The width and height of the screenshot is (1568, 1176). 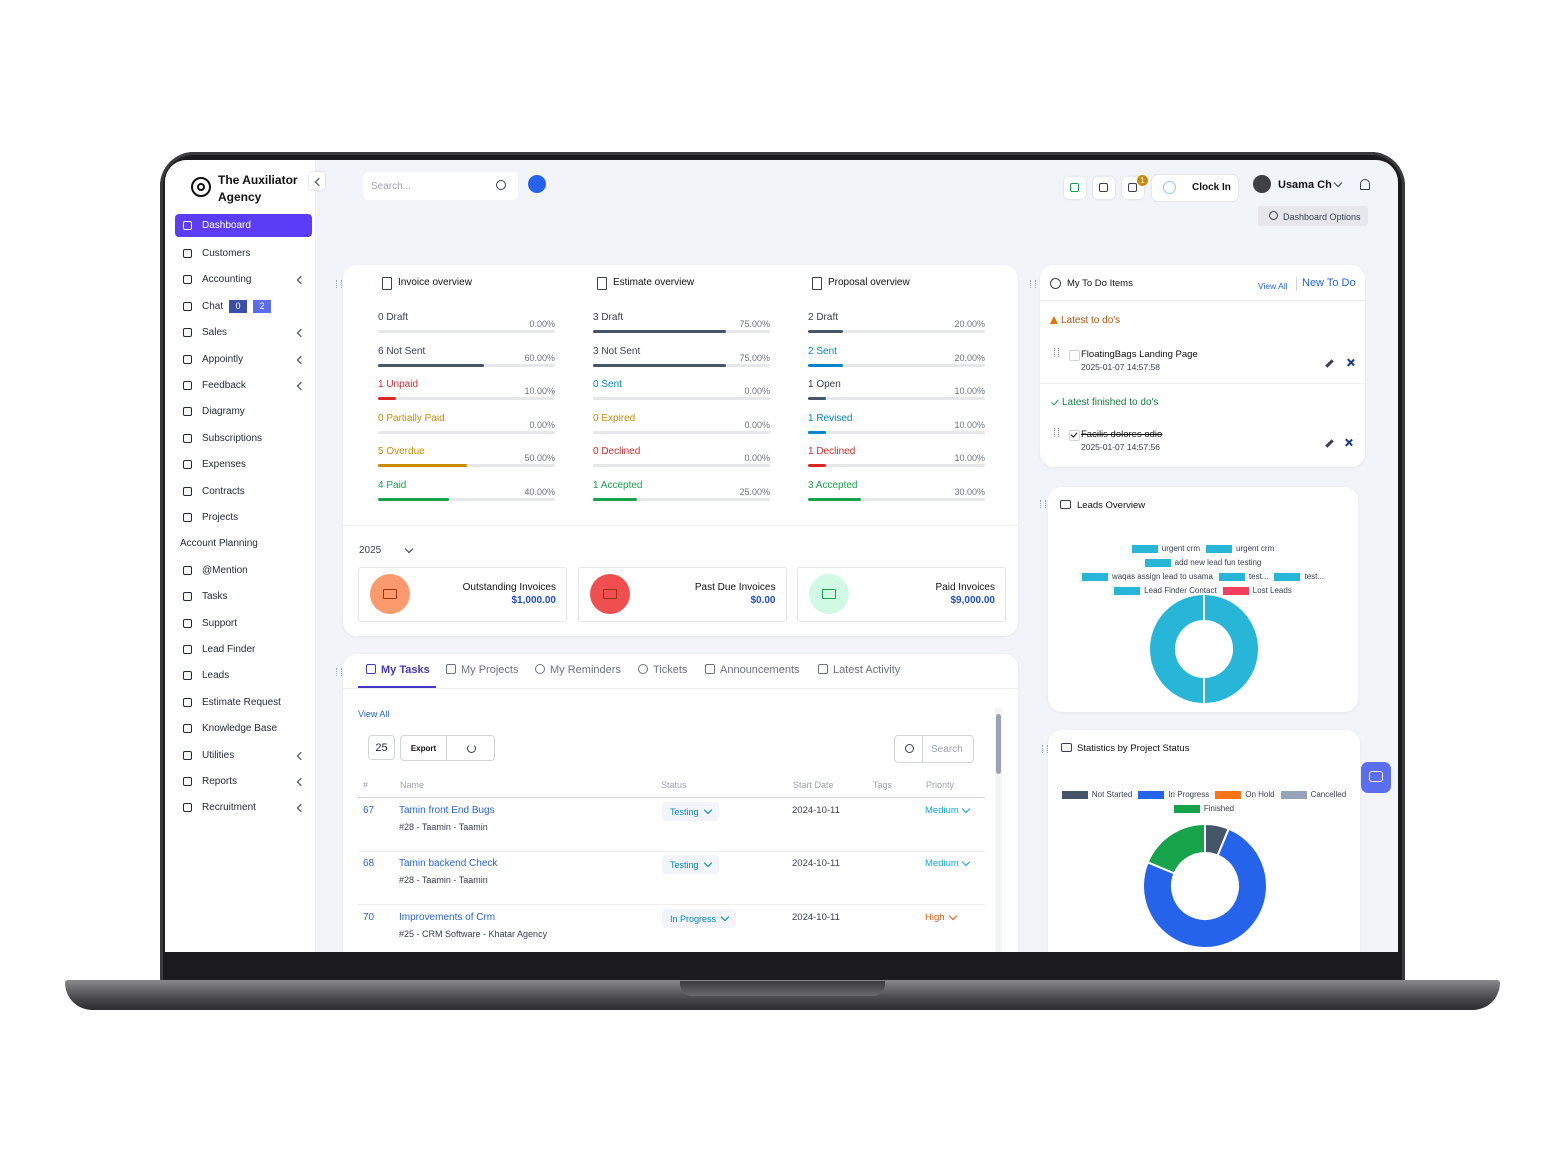 What do you see at coordinates (243, 807) in the screenshot?
I see `sidebar-item: Recruitment` at bounding box center [243, 807].